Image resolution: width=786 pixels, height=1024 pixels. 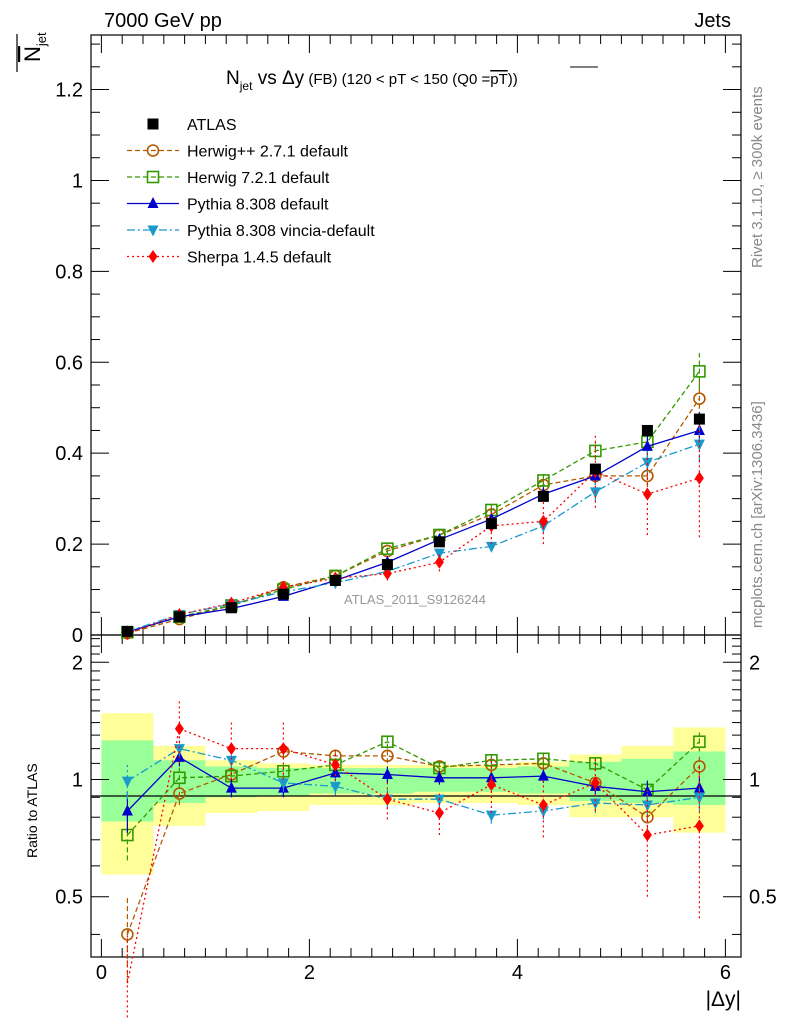 What do you see at coordinates (153, 150) in the screenshot?
I see `legend-marker-Herwig++` at bounding box center [153, 150].